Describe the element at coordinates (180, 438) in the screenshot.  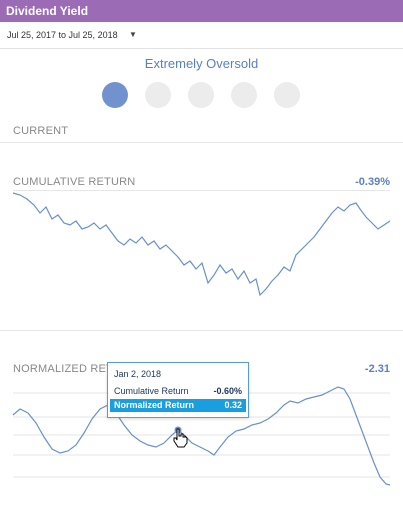
I see `hand-pointer-icon` at that location.